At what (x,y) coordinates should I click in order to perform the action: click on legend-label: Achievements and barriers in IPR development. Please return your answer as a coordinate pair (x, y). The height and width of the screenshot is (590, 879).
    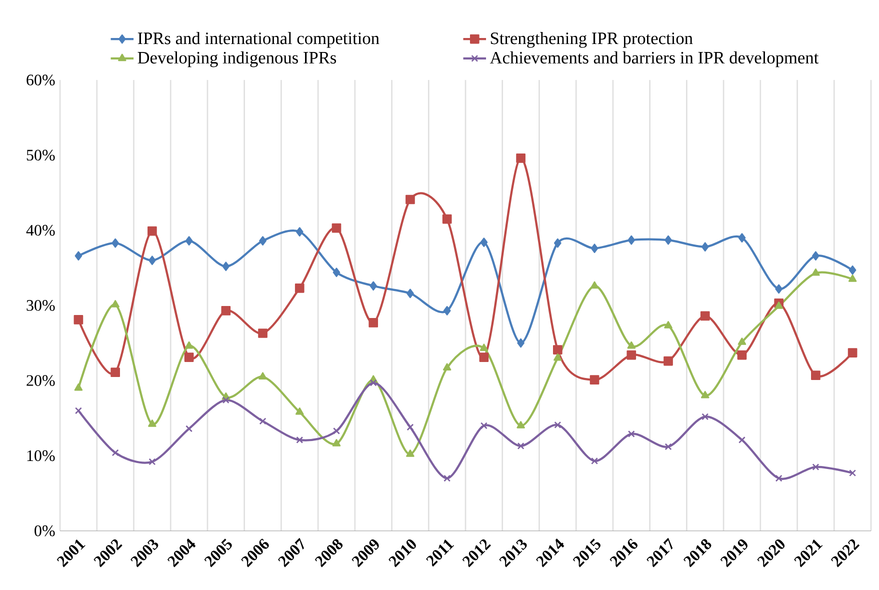
    Looking at the image, I should click on (654, 60).